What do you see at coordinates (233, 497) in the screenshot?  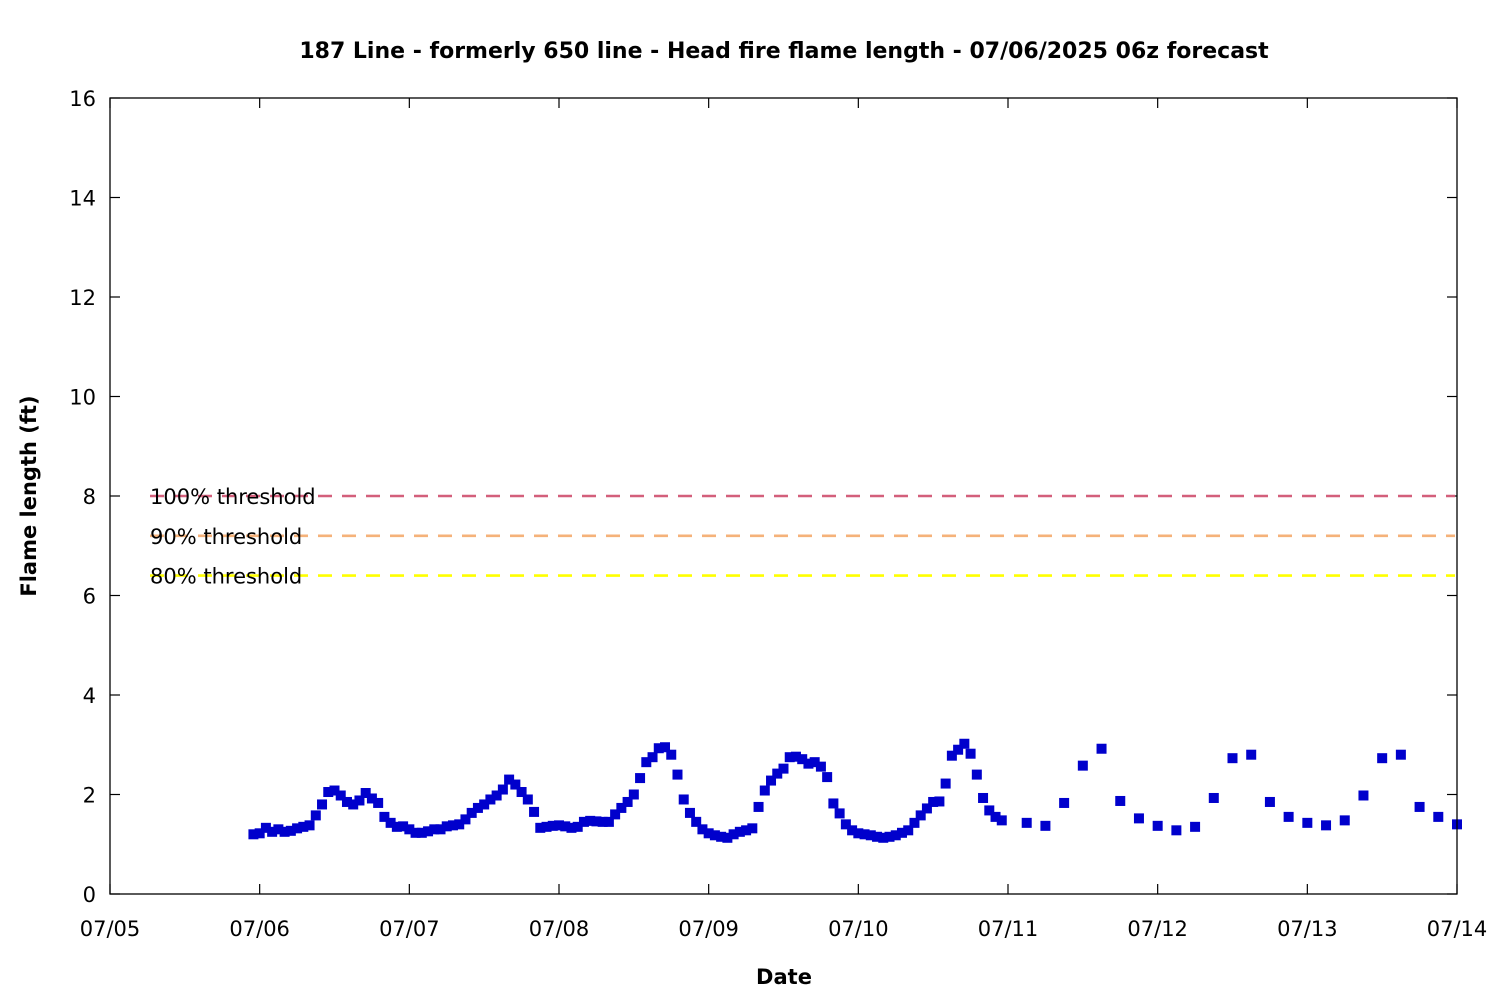 I see `threshold-label: 100% threshold` at bounding box center [233, 497].